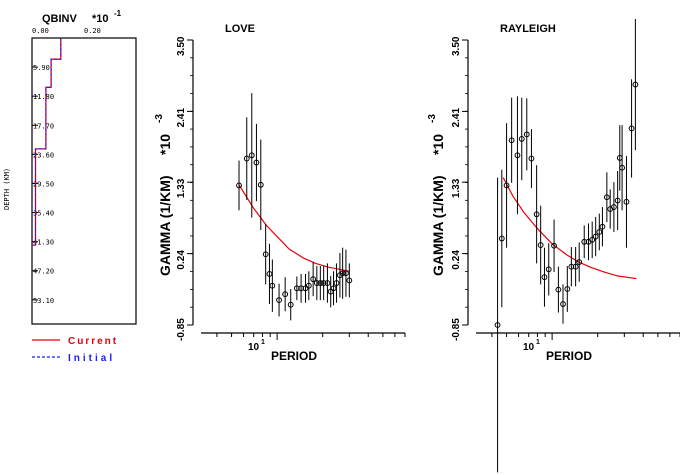 The height and width of the screenshot is (475, 680). Describe the element at coordinates (456, 260) in the screenshot. I see `rayleigh-y-tick-label: 0.24` at that location.